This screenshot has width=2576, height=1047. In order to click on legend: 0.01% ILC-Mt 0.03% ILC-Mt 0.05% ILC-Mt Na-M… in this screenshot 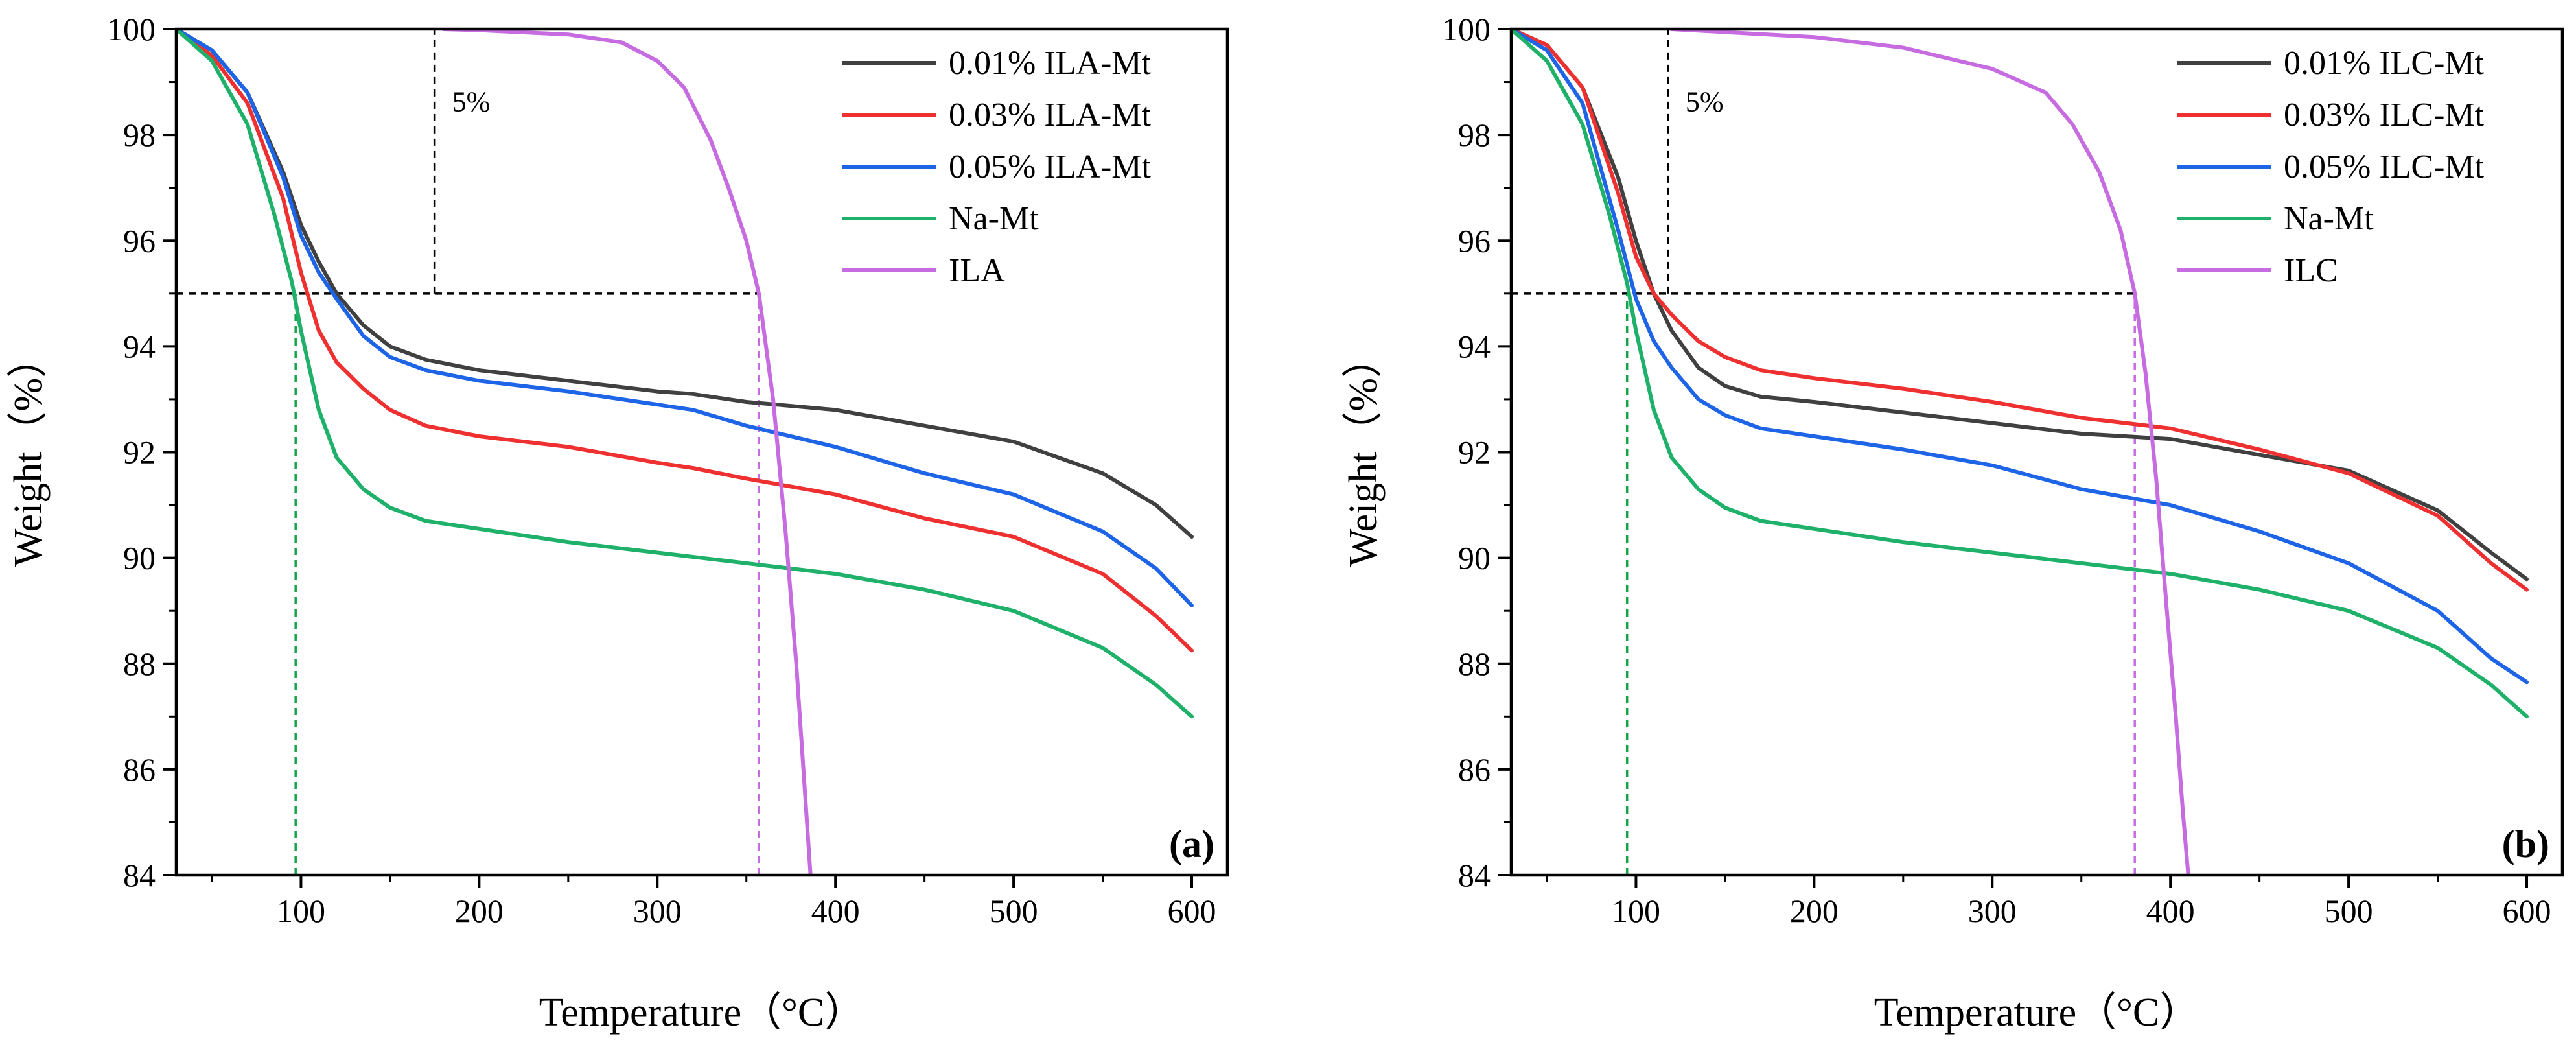, I will do `click(2331, 167)`.